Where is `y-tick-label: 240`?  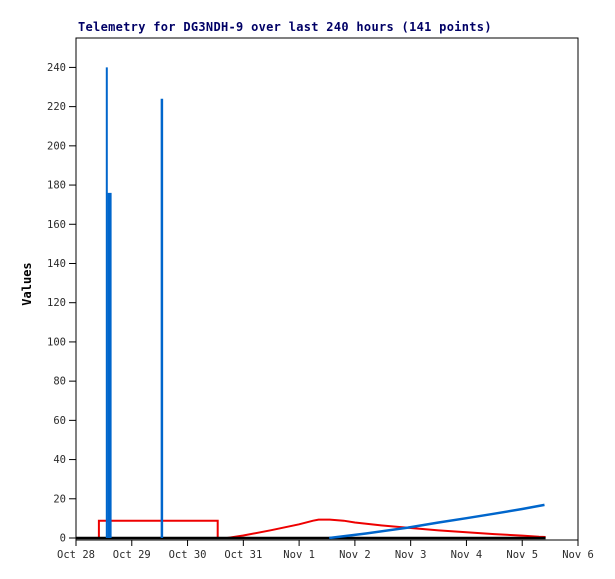 y-tick-label: 240 is located at coordinates (56, 68).